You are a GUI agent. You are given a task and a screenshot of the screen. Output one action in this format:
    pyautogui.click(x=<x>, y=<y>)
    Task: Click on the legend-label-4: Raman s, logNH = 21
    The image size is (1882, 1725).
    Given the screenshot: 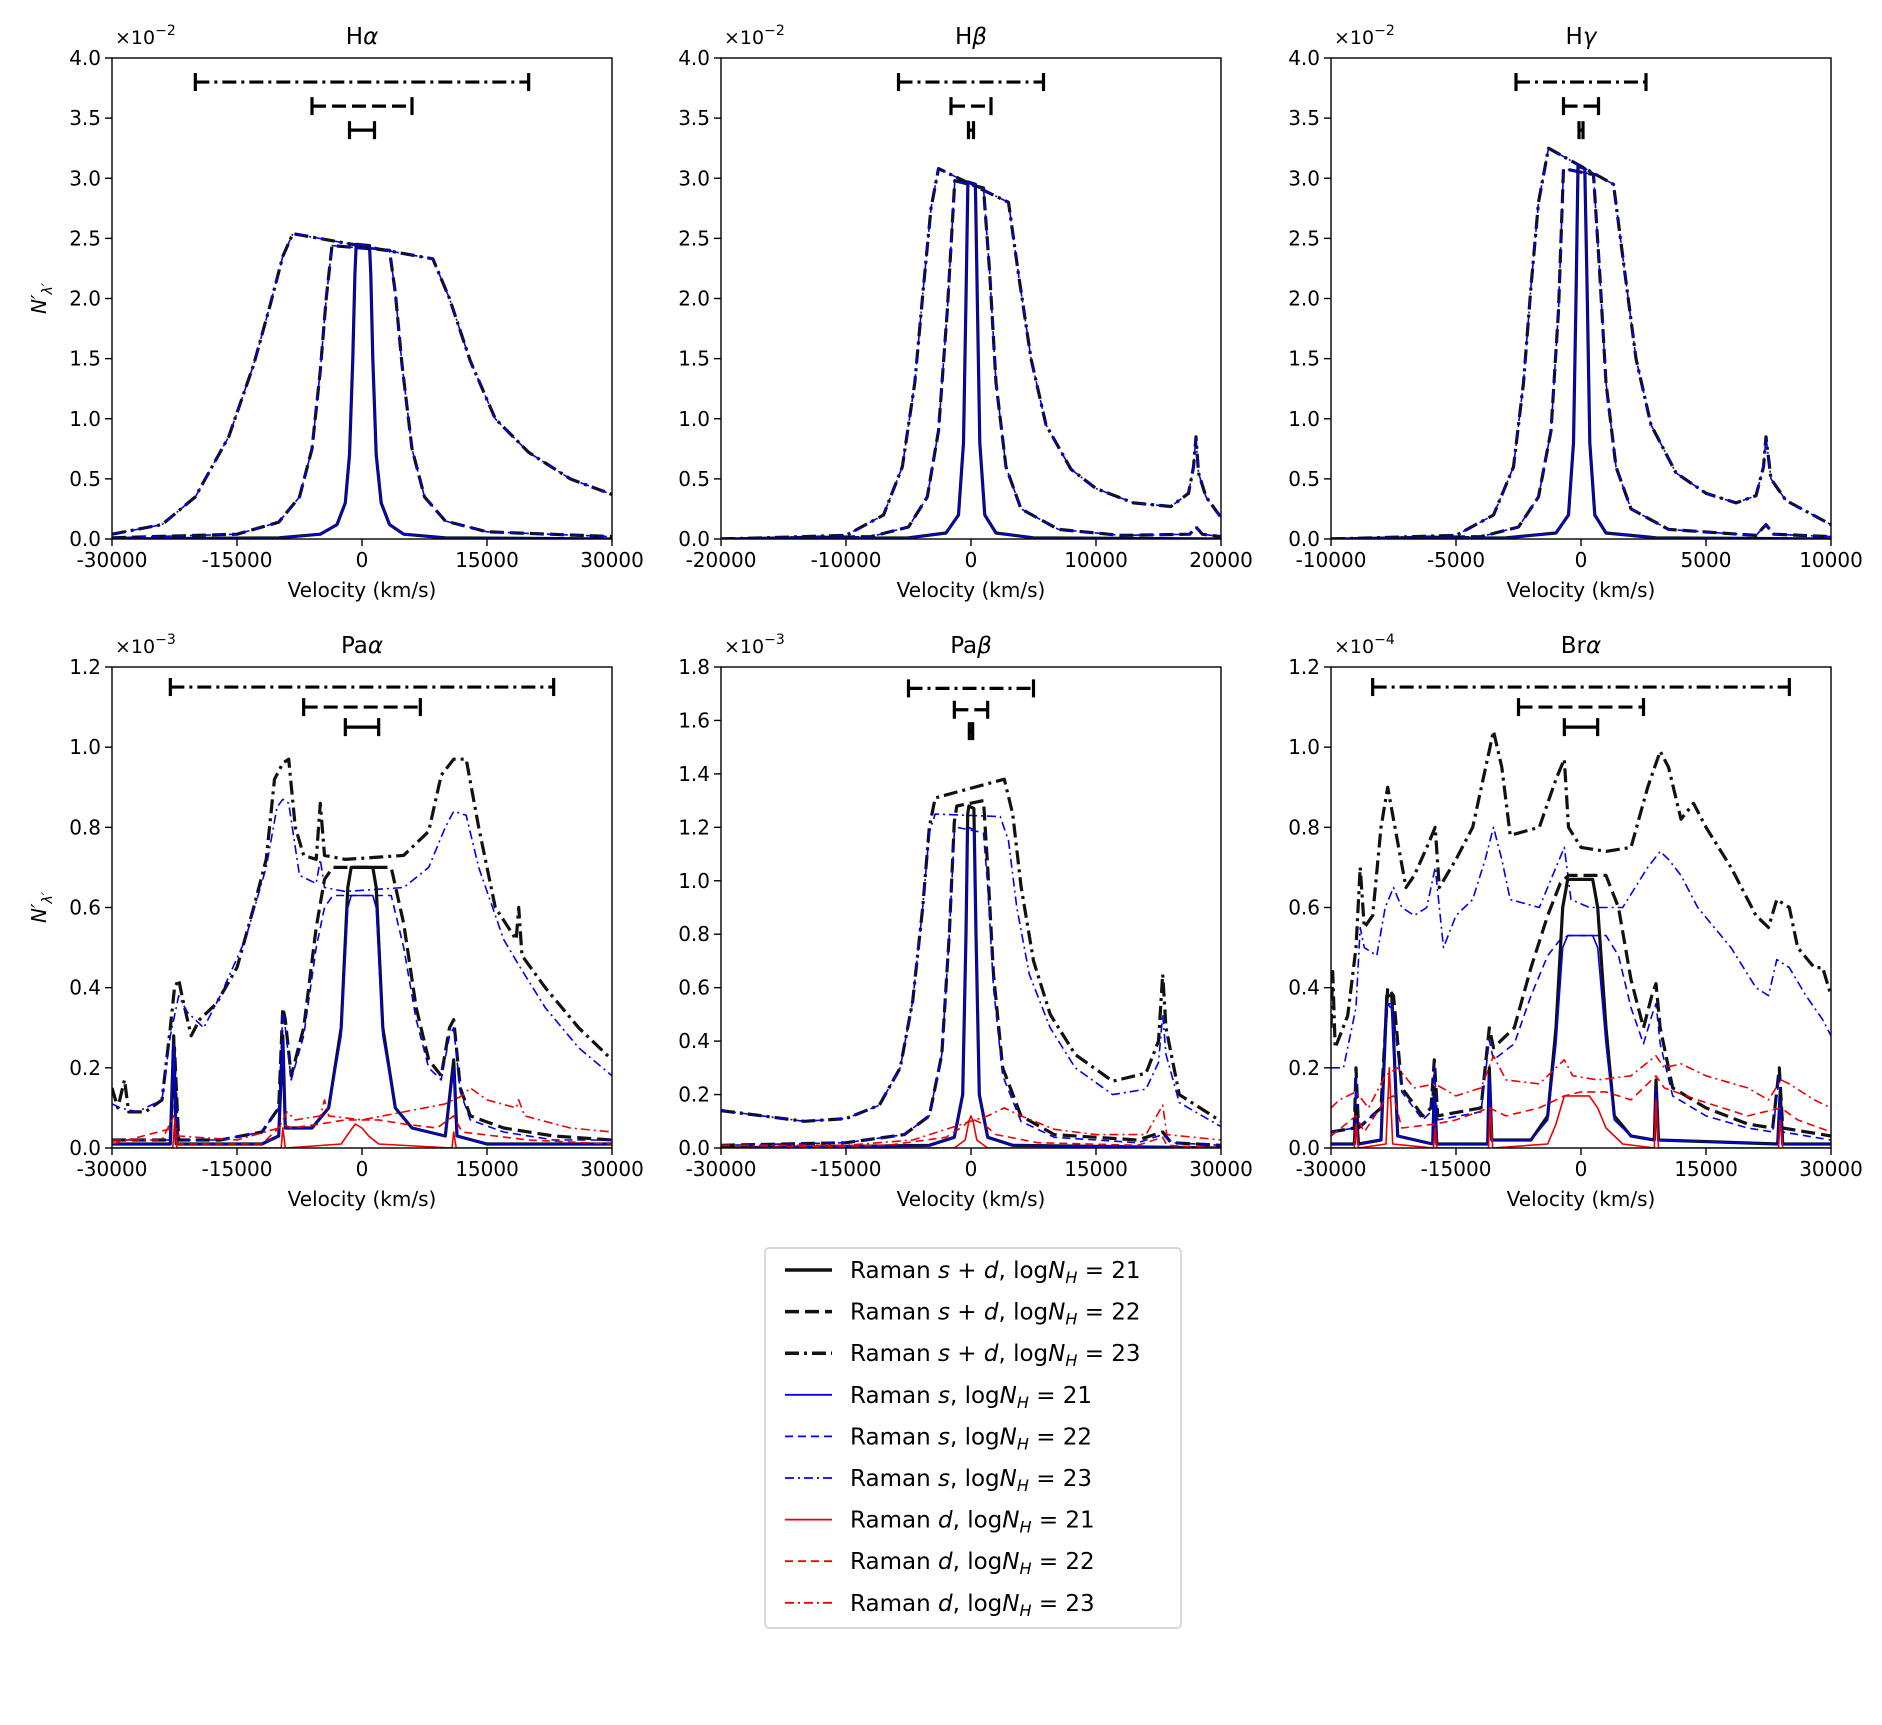 What is the action you would take?
    pyautogui.click(x=971, y=1397)
    